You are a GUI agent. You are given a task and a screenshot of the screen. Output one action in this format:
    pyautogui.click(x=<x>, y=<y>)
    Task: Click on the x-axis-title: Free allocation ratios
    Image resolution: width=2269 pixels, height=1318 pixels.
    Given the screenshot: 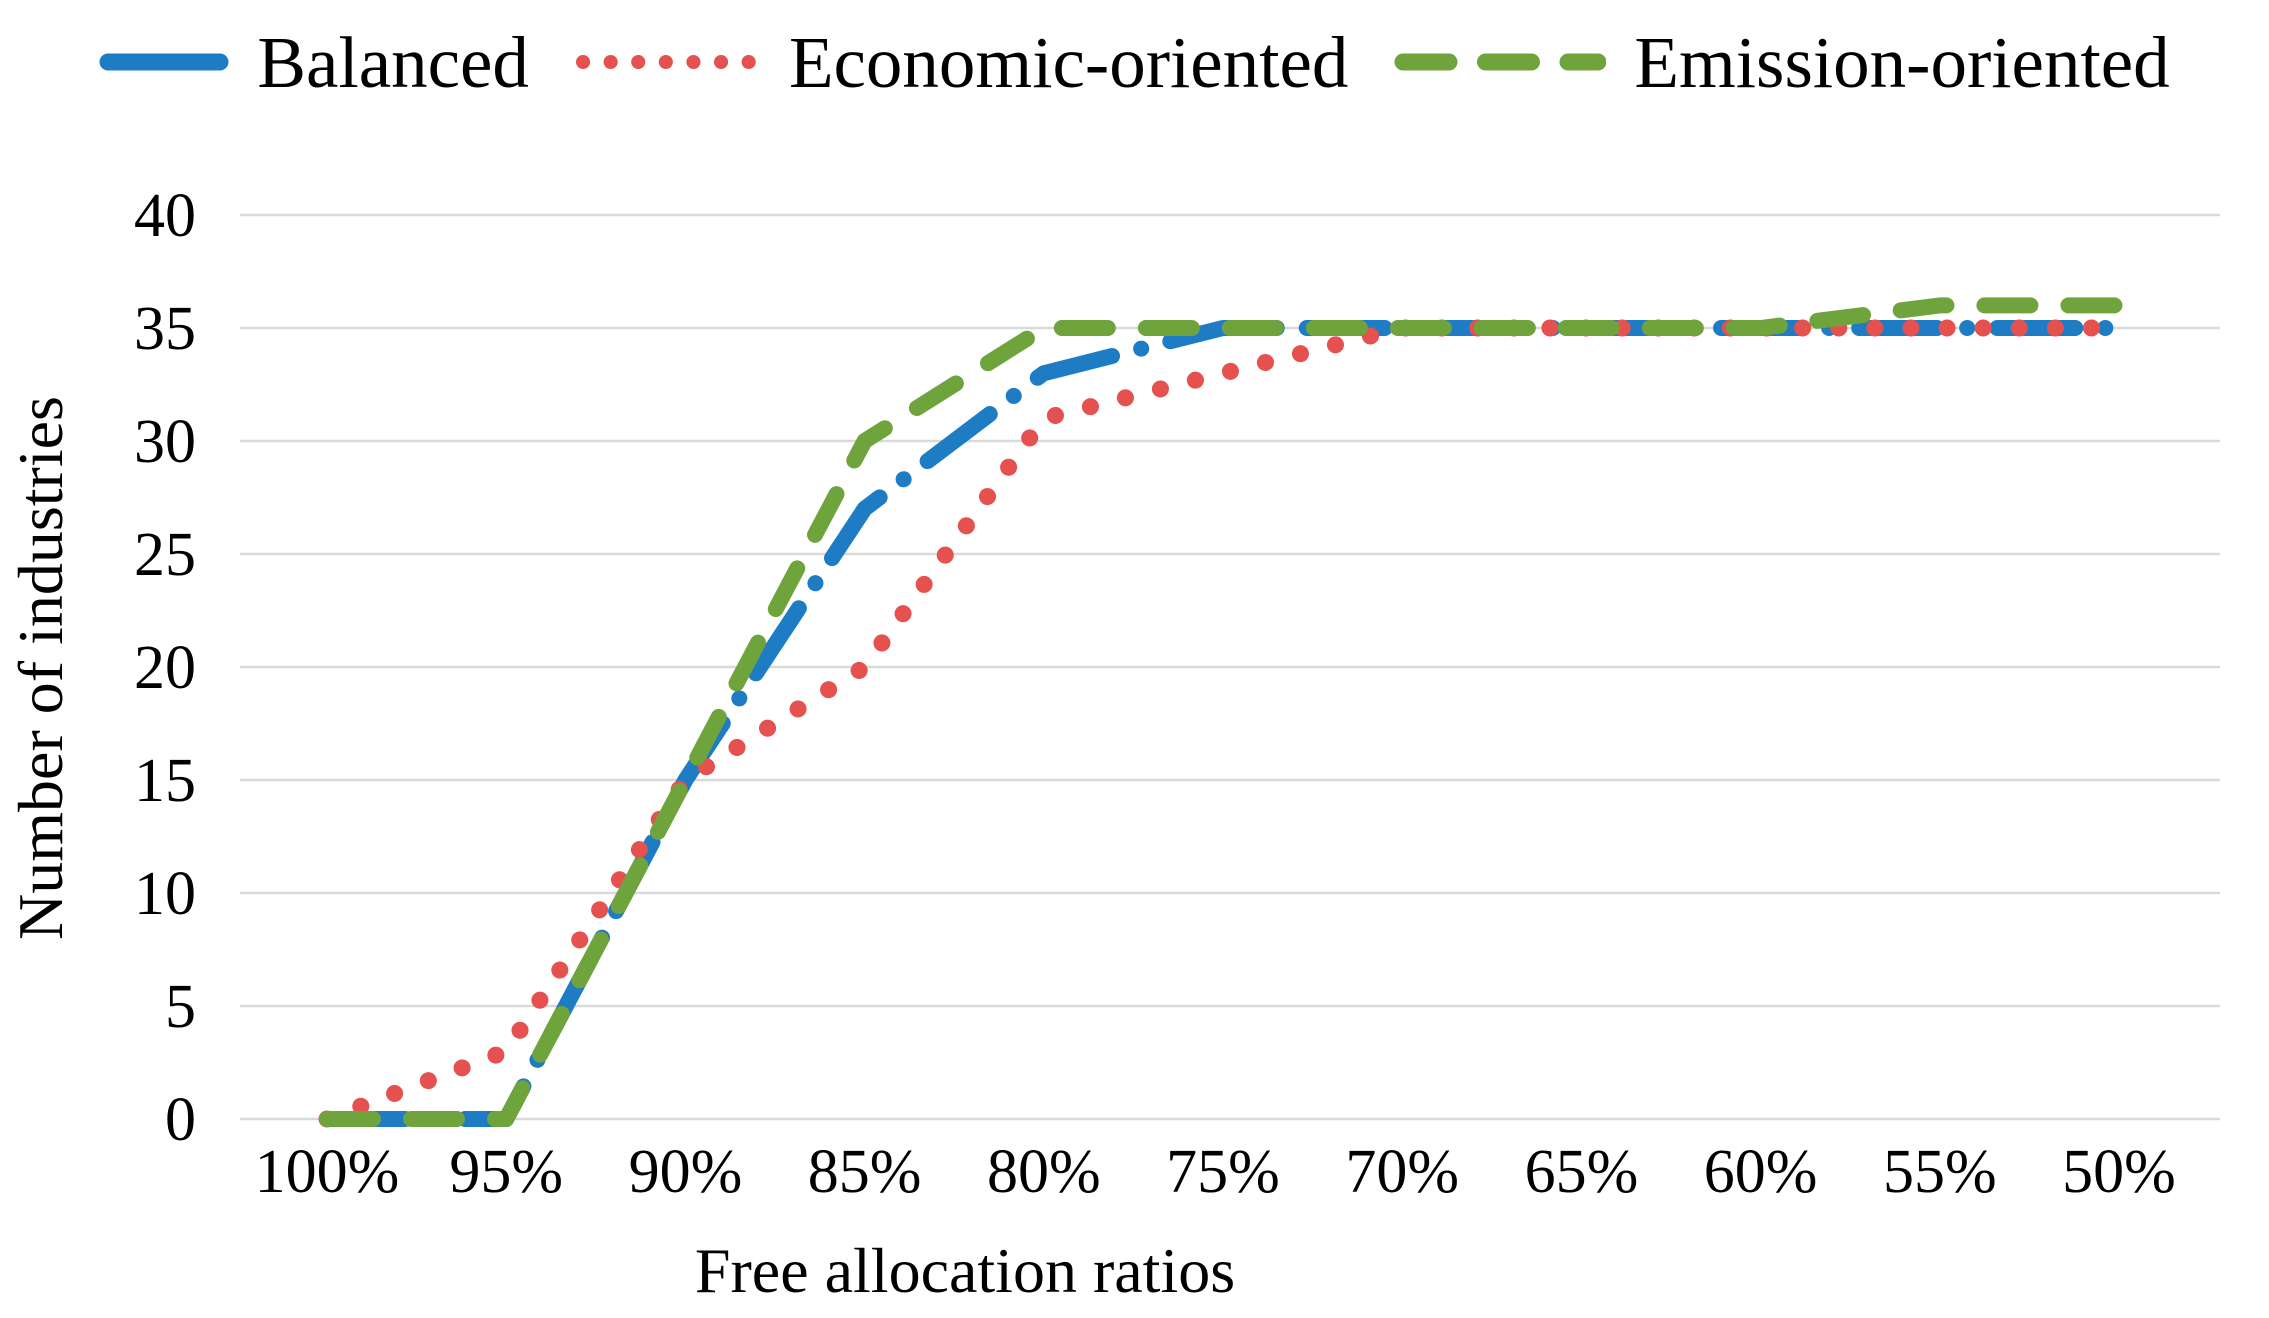 What is the action you would take?
    pyautogui.click(x=965, y=1270)
    